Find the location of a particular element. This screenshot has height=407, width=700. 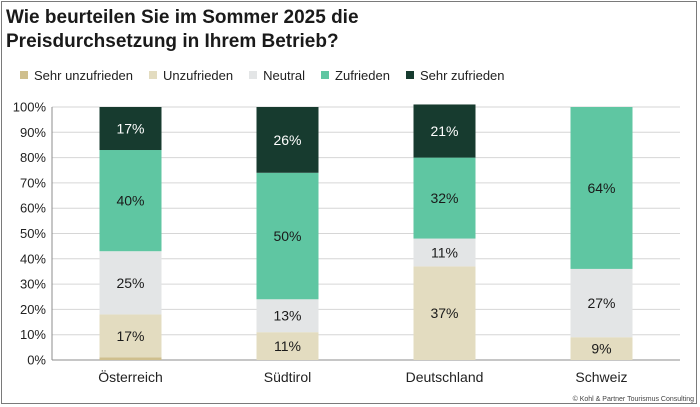

x-tick-label: Deutschland is located at coordinates (445, 377).